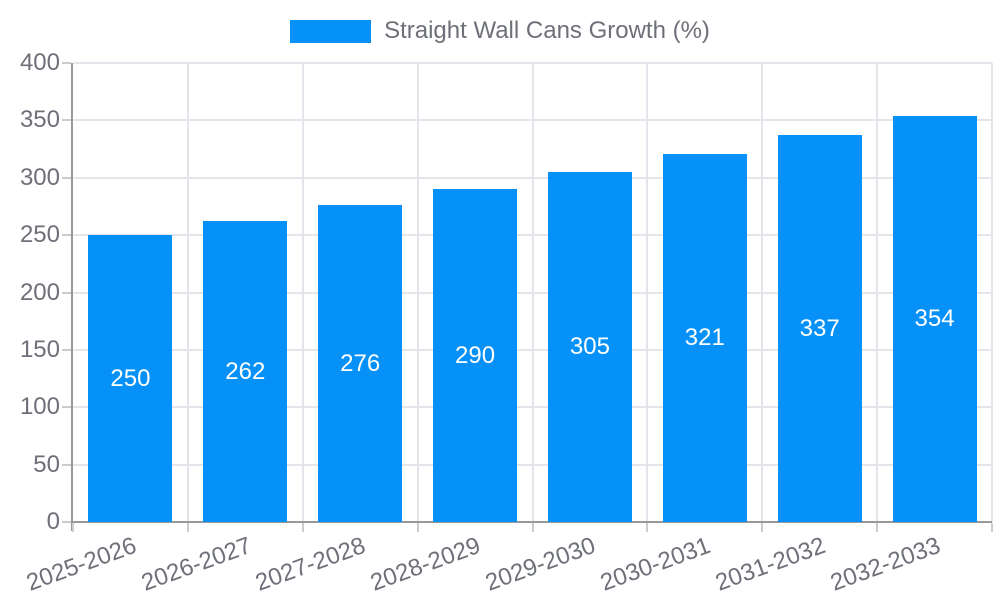  I want to click on x-axis-line, so click(531, 522).